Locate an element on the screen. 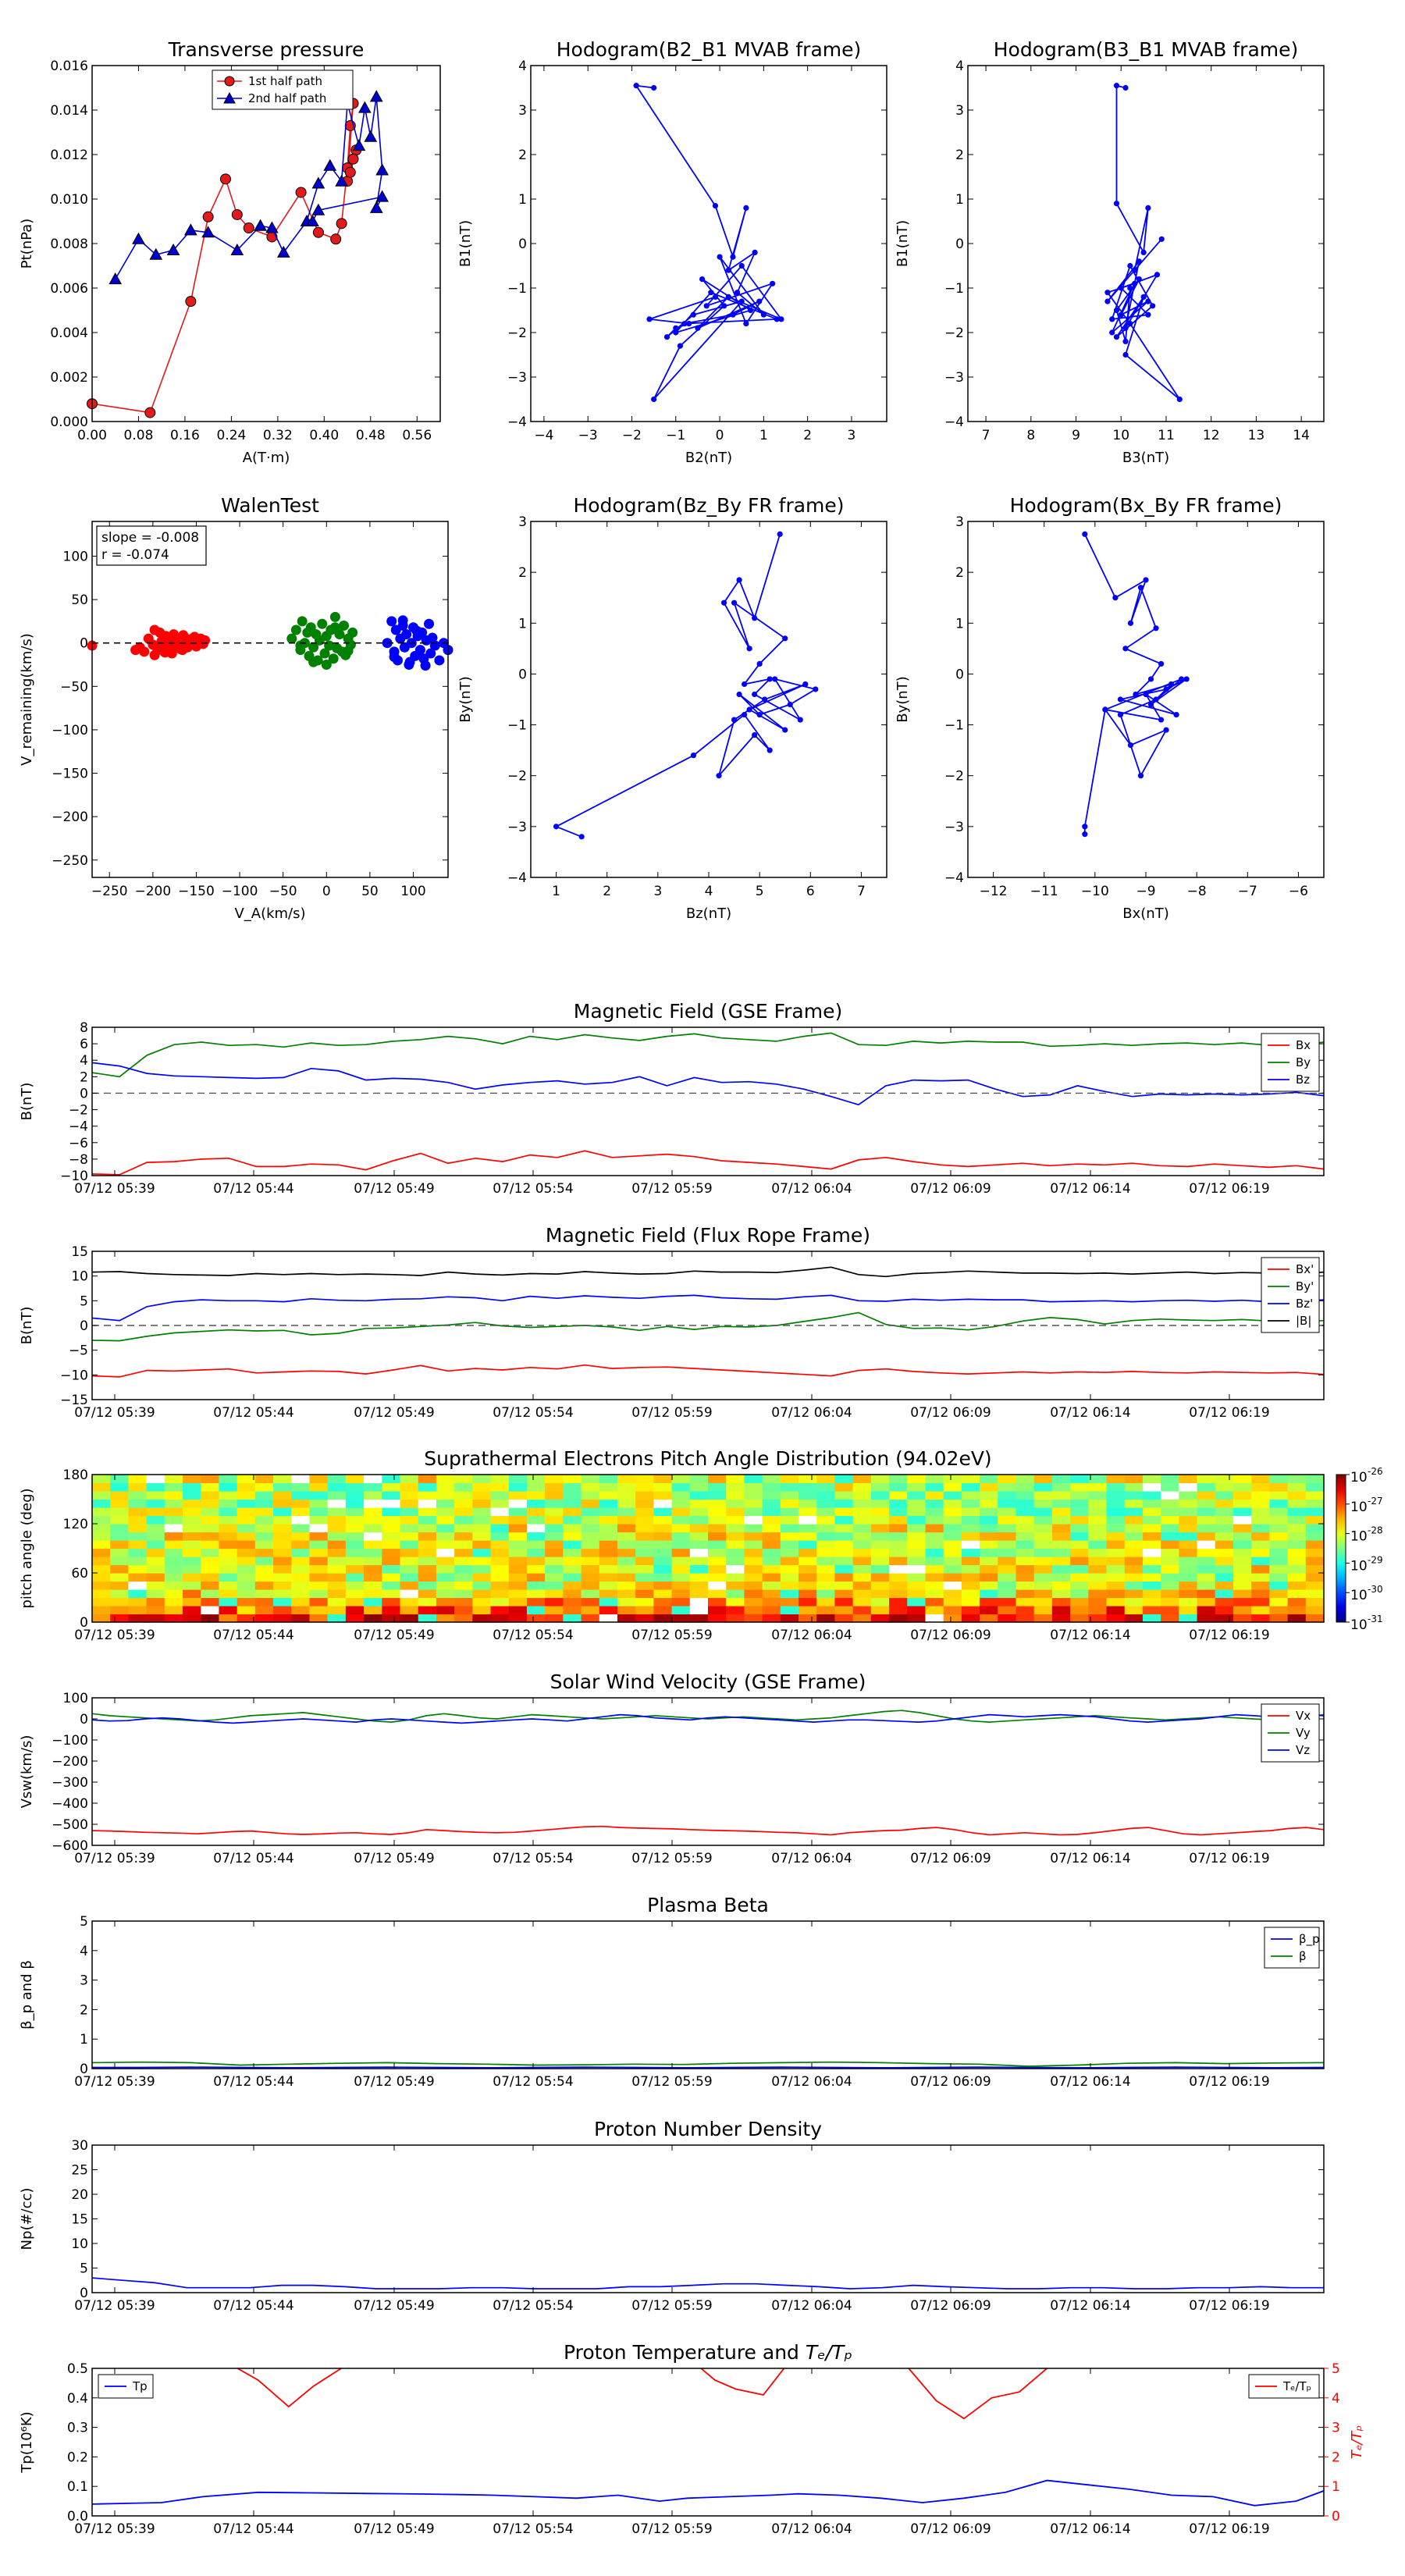  hodo3-point is located at coordinates (745, 714).